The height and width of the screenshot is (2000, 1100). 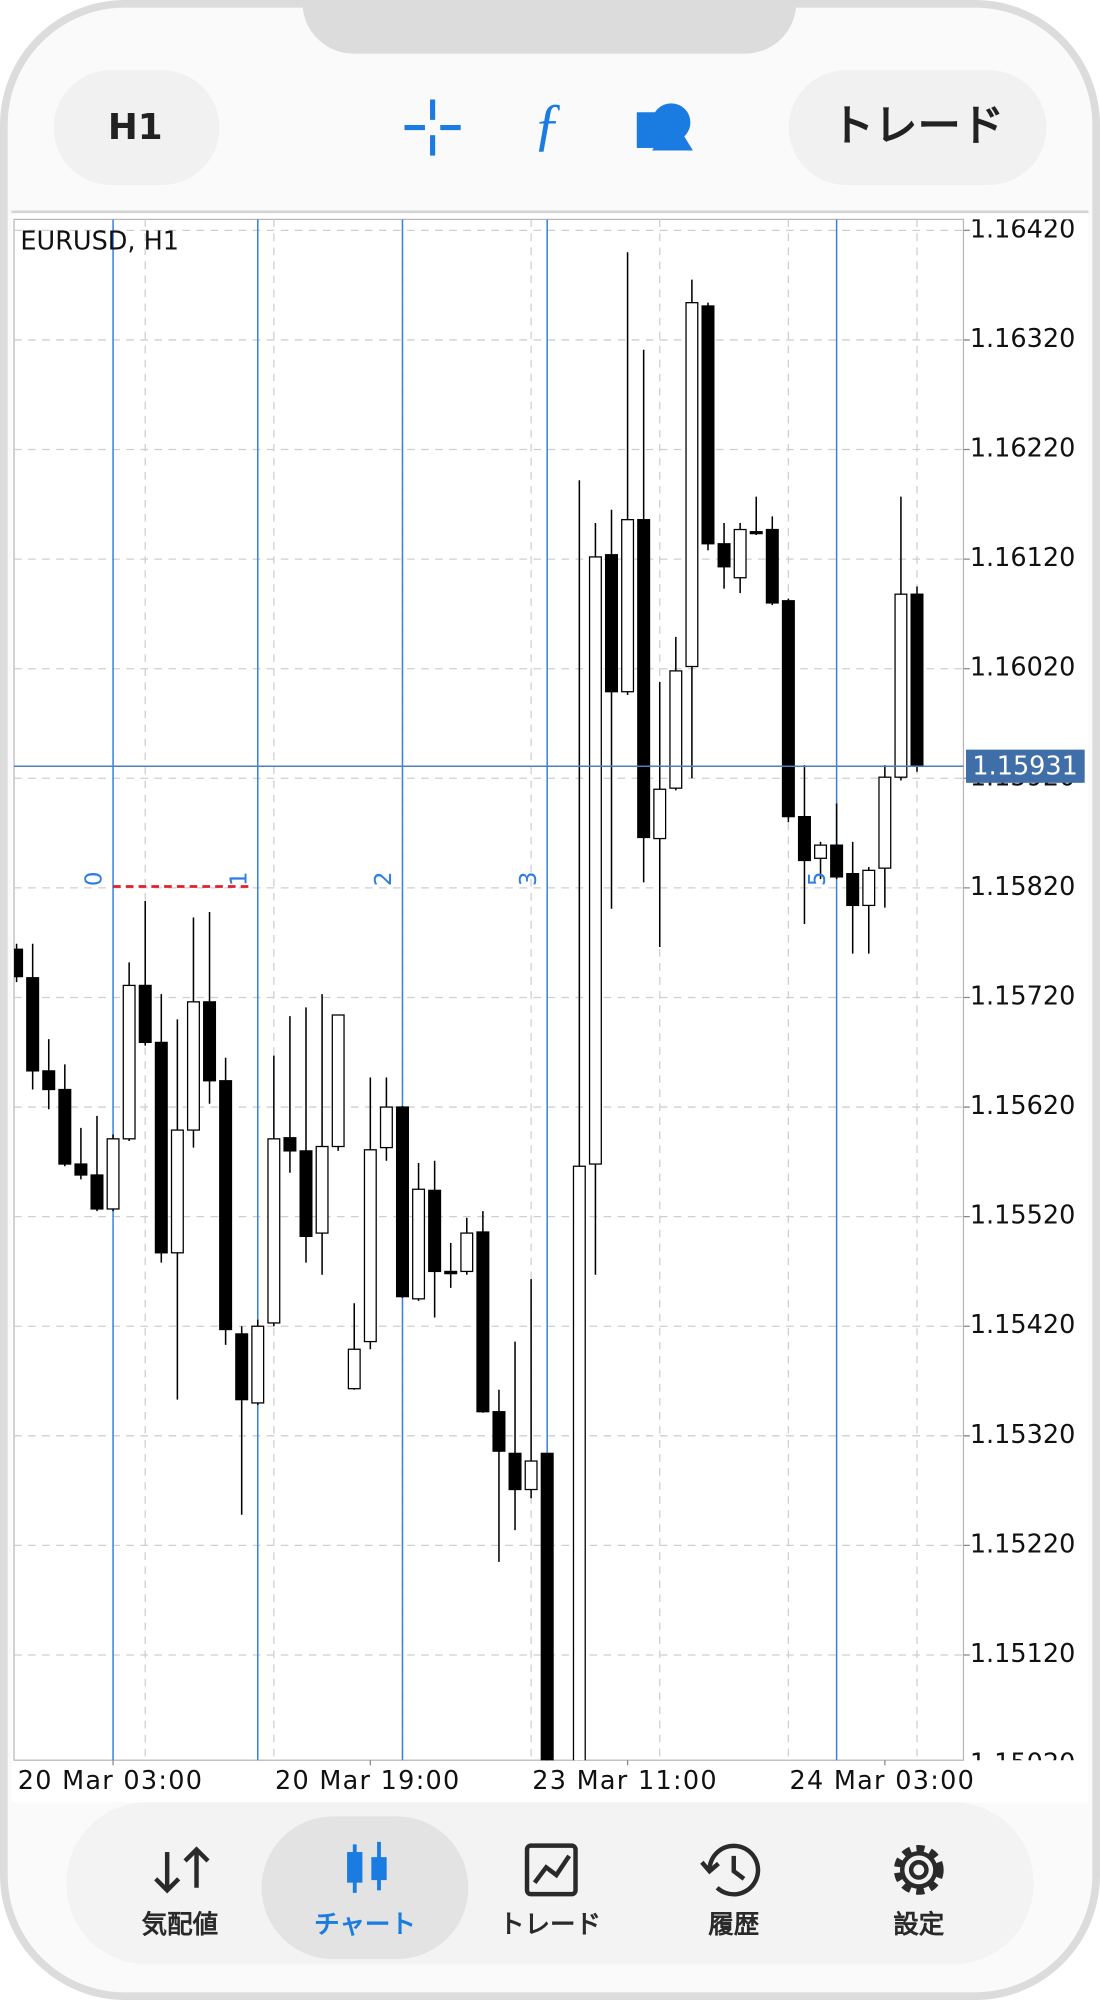 What do you see at coordinates (1022, 1654) in the screenshot?
I see `y-tick-label: 1.15120` at bounding box center [1022, 1654].